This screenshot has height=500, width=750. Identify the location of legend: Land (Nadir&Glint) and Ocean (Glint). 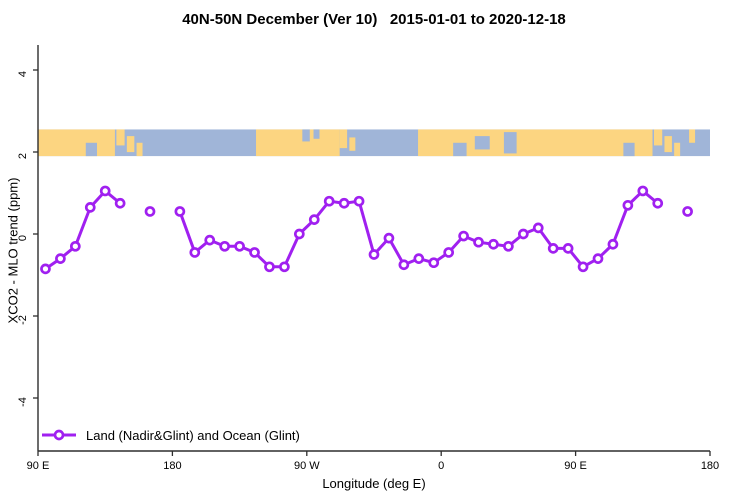
(170, 435).